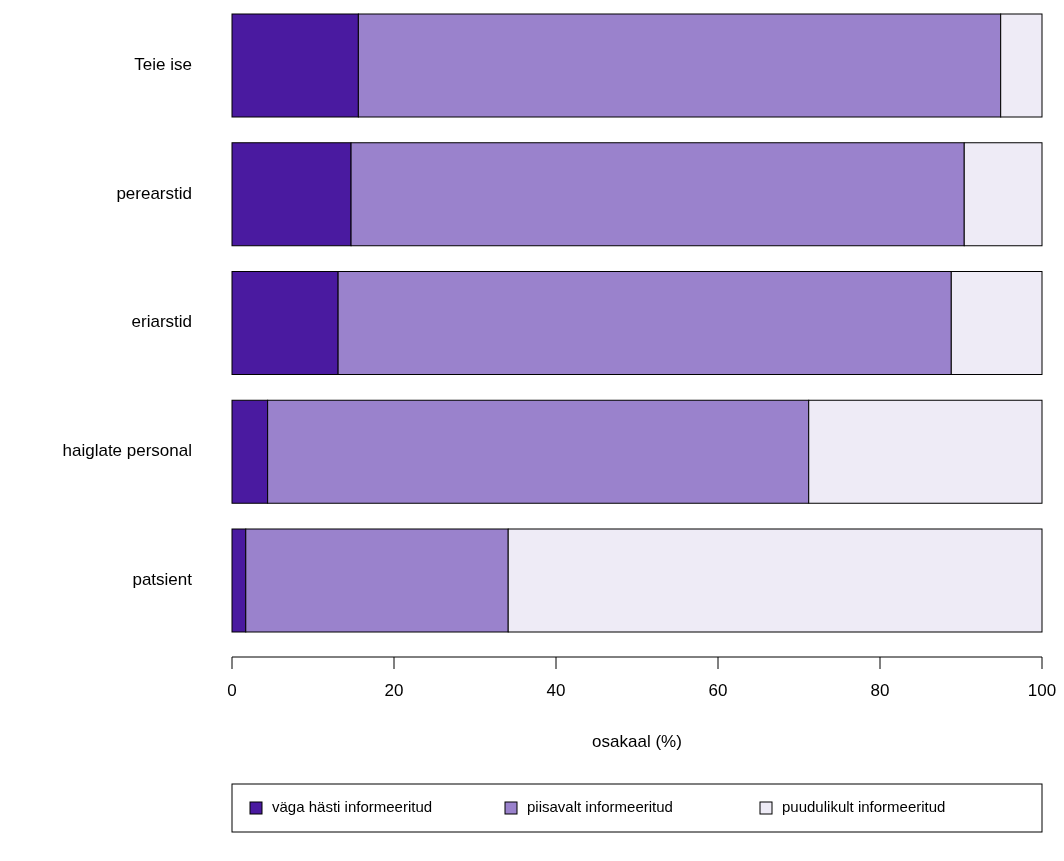 The height and width of the screenshot is (861, 1064). Describe the element at coordinates (880, 690) in the screenshot. I see `x-tick-label: 80` at that location.